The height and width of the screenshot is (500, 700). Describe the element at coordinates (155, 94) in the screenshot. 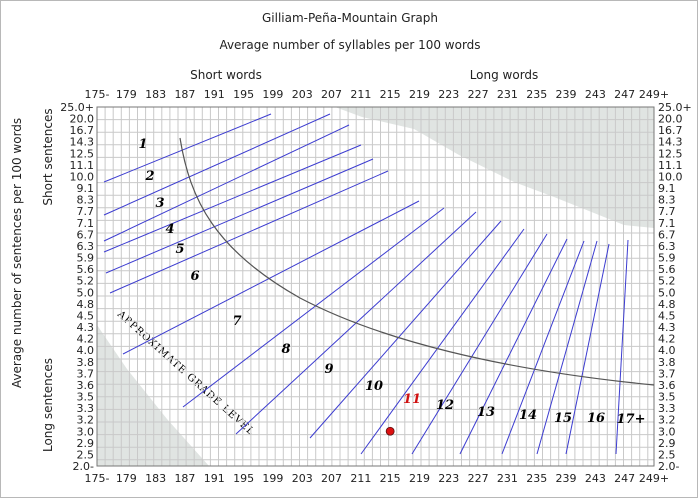

I see `x-tick-label-top: 183` at that location.